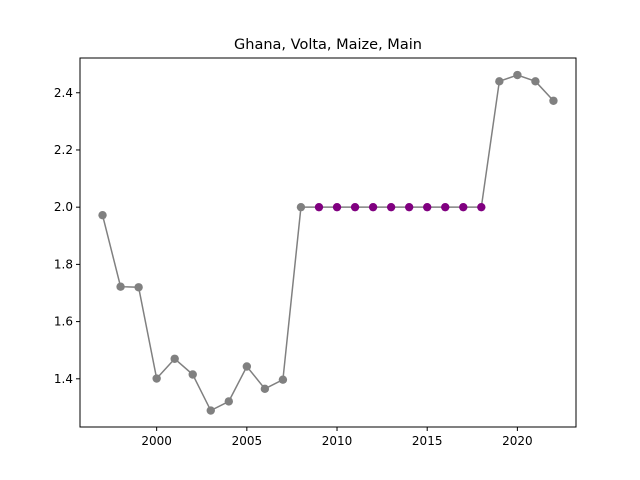 Image resolution: width=640 pixels, height=480 pixels. What do you see at coordinates (67, 236) in the screenshot?
I see `y-axis: 1.4 1.6 1.8 2.0 2.2 2.4` at bounding box center [67, 236].